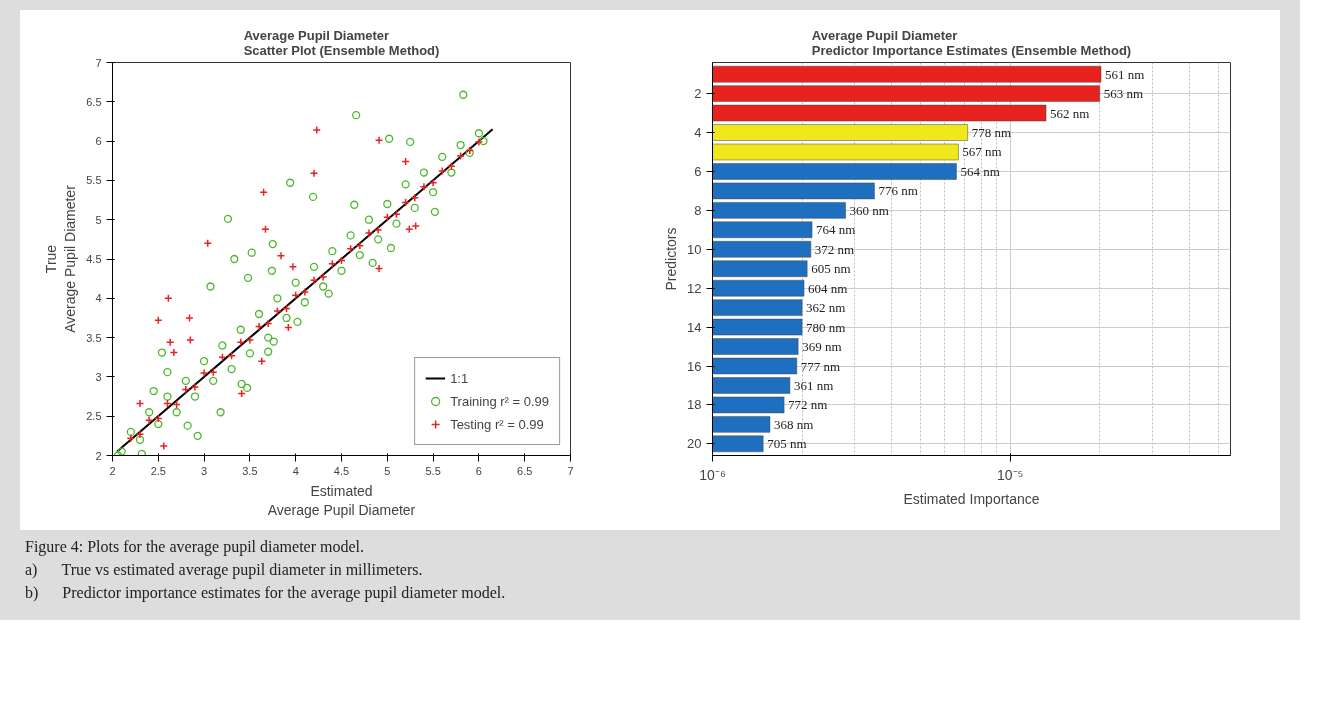 The height and width of the screenshot is (705, 1318). What do you see at coordinates (808, 405) in the screenshot?
I see `series-label: 772 nm` at bounding box center [808, 405].